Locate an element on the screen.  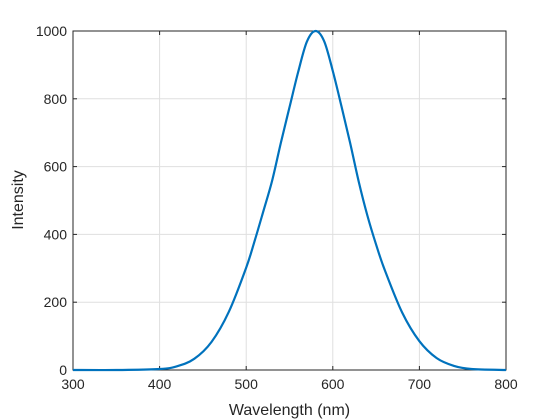
x-tick-label: 600 is located at coordinates (333, 384).